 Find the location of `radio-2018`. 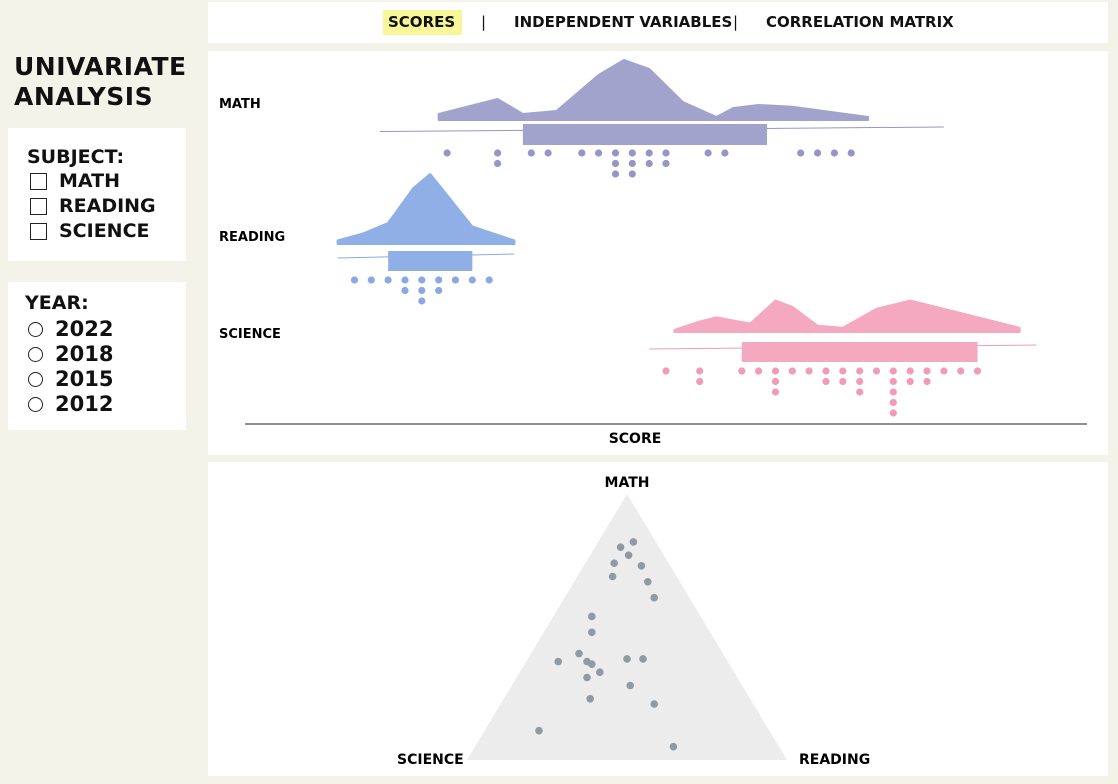

radio-2018 is located at coordinates (35, 354).